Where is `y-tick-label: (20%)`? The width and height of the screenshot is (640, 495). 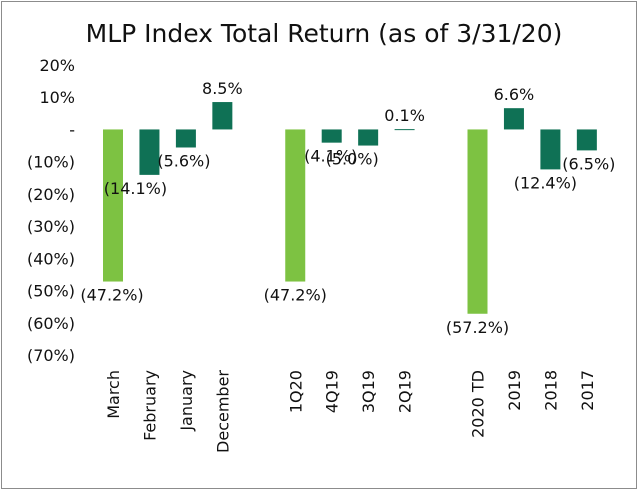 y-tick-label: (20%) is located at coordinates (51, 194).